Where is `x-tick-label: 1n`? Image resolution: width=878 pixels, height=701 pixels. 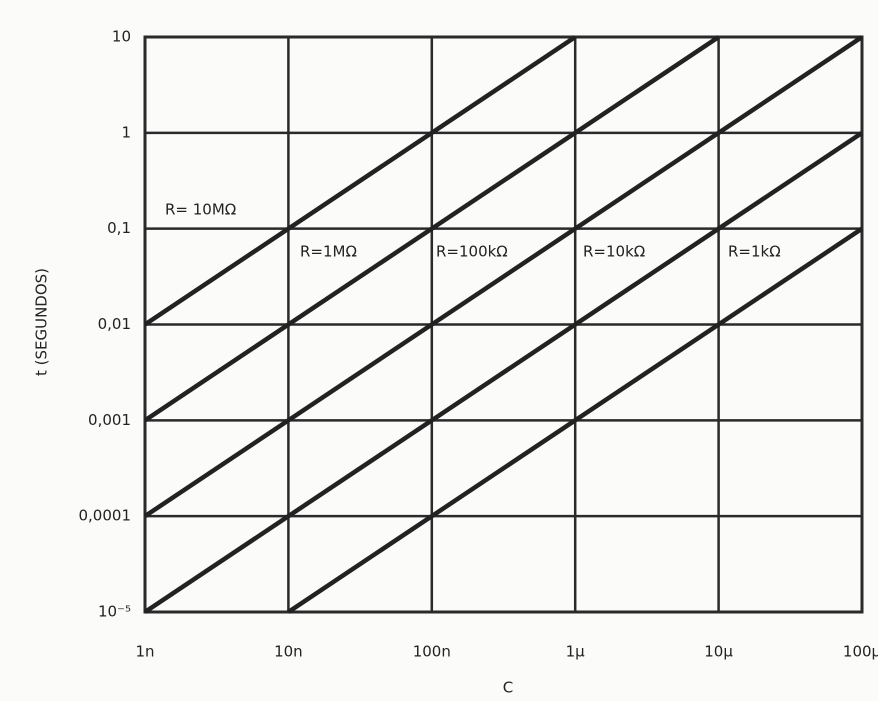 x-tick-label: 1n is located at coordinates (144, 652).